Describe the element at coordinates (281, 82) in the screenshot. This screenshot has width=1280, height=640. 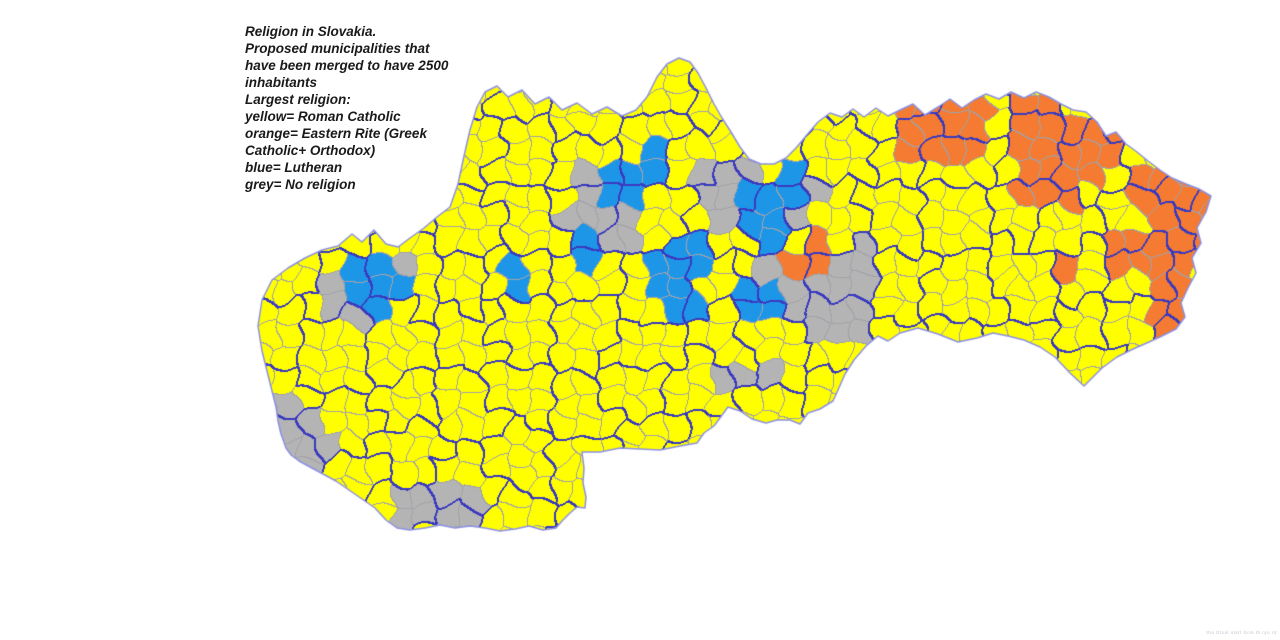
I see `legend-line: inhabitants` at that location.